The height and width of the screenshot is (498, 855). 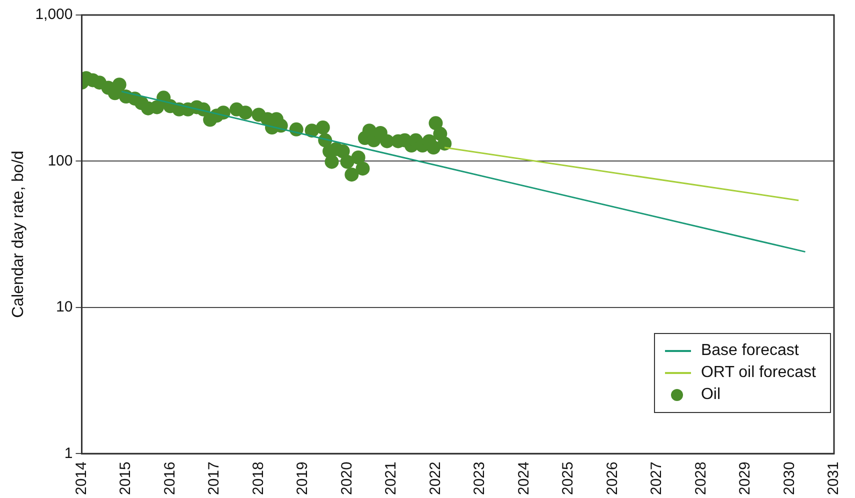 What do you see at coordinates (745, 479) in the screenshot?
I see `x-tick-label: 2029` at bounding box center [745, 479].